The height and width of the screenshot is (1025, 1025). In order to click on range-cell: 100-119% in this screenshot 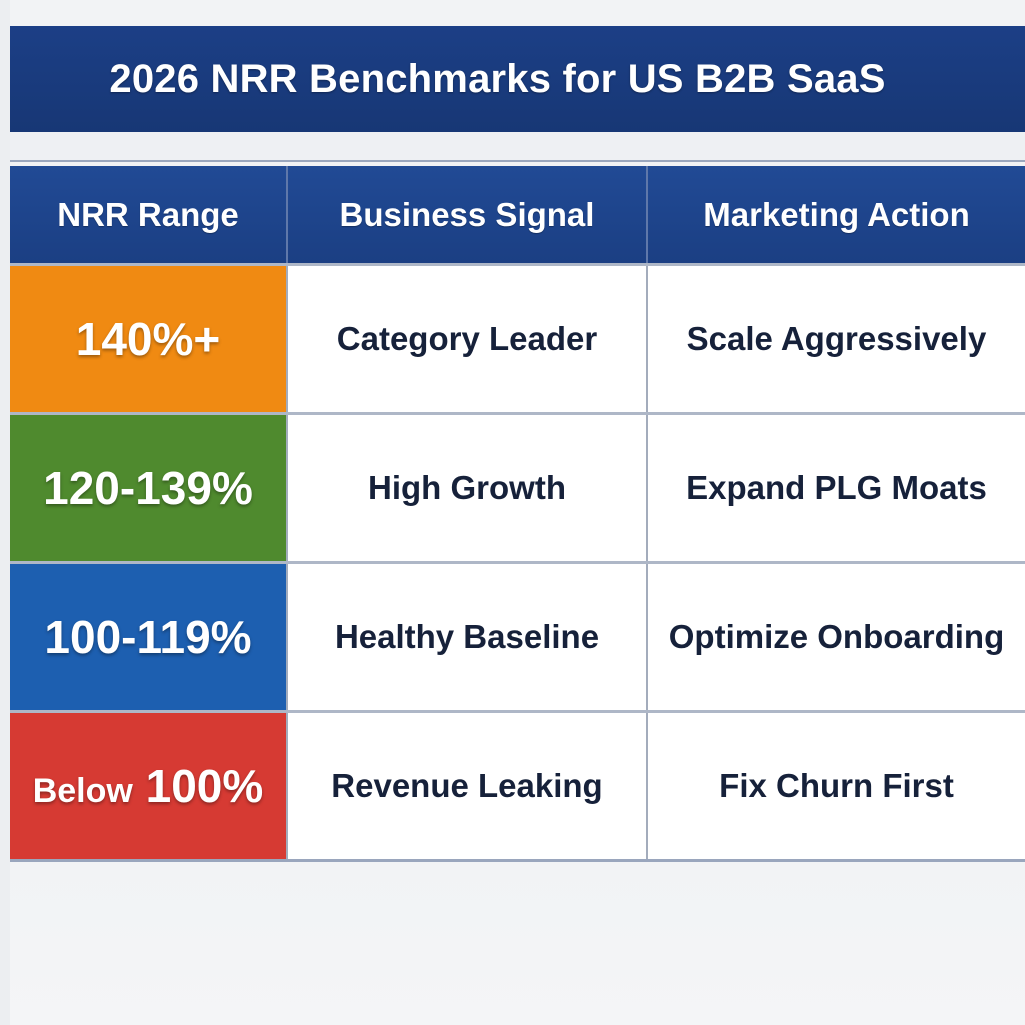, I will do `click(148, 636)`.